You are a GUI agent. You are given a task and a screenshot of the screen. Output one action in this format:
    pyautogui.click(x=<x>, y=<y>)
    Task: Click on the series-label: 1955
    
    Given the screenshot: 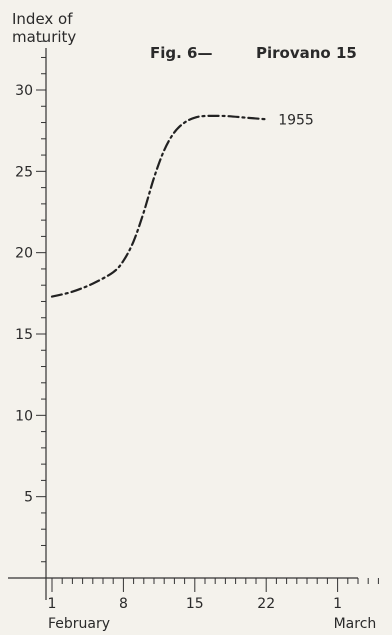 What is the action you would take?
    pyautogui.click(x=296, y=120)
    